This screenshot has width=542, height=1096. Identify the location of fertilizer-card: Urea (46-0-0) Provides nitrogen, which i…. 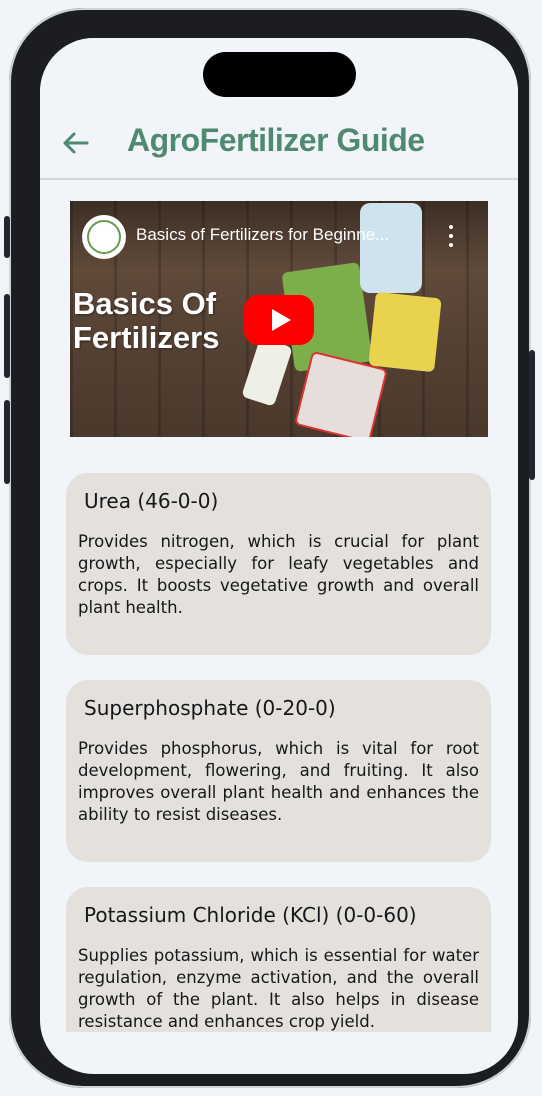
(278, 564).